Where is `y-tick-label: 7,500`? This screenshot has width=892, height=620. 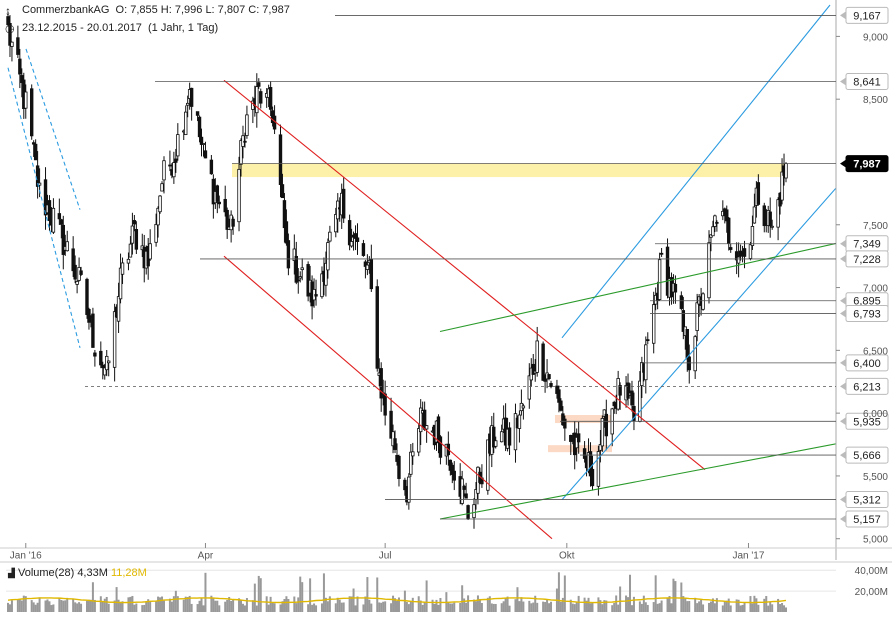 y-tick-label: 7,500 is located at coordinates (875, 226).